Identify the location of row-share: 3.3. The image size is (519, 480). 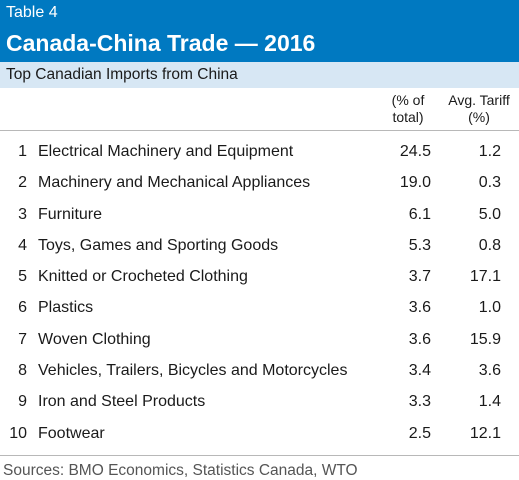
(419, 402).